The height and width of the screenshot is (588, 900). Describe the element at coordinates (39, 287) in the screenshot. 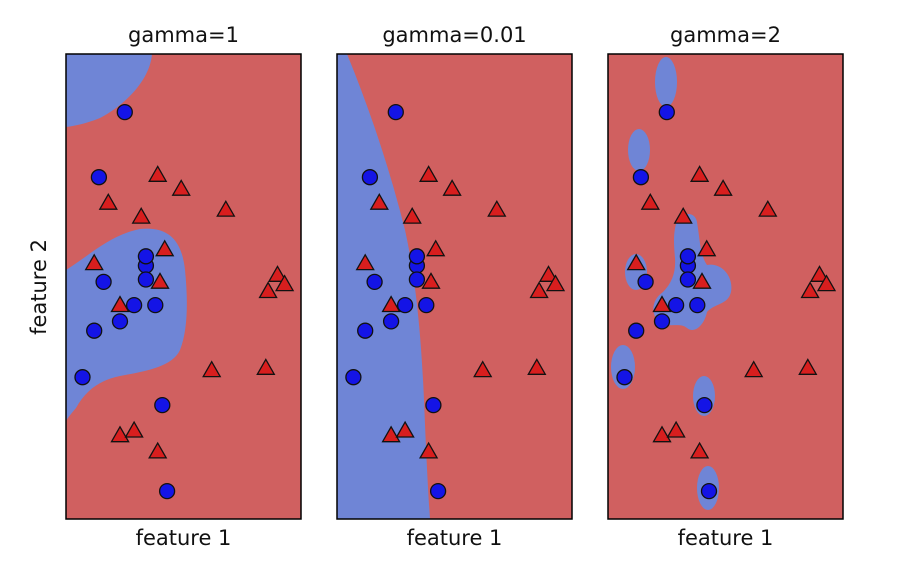

I see `figure-ylabel: feature 2` at that location.